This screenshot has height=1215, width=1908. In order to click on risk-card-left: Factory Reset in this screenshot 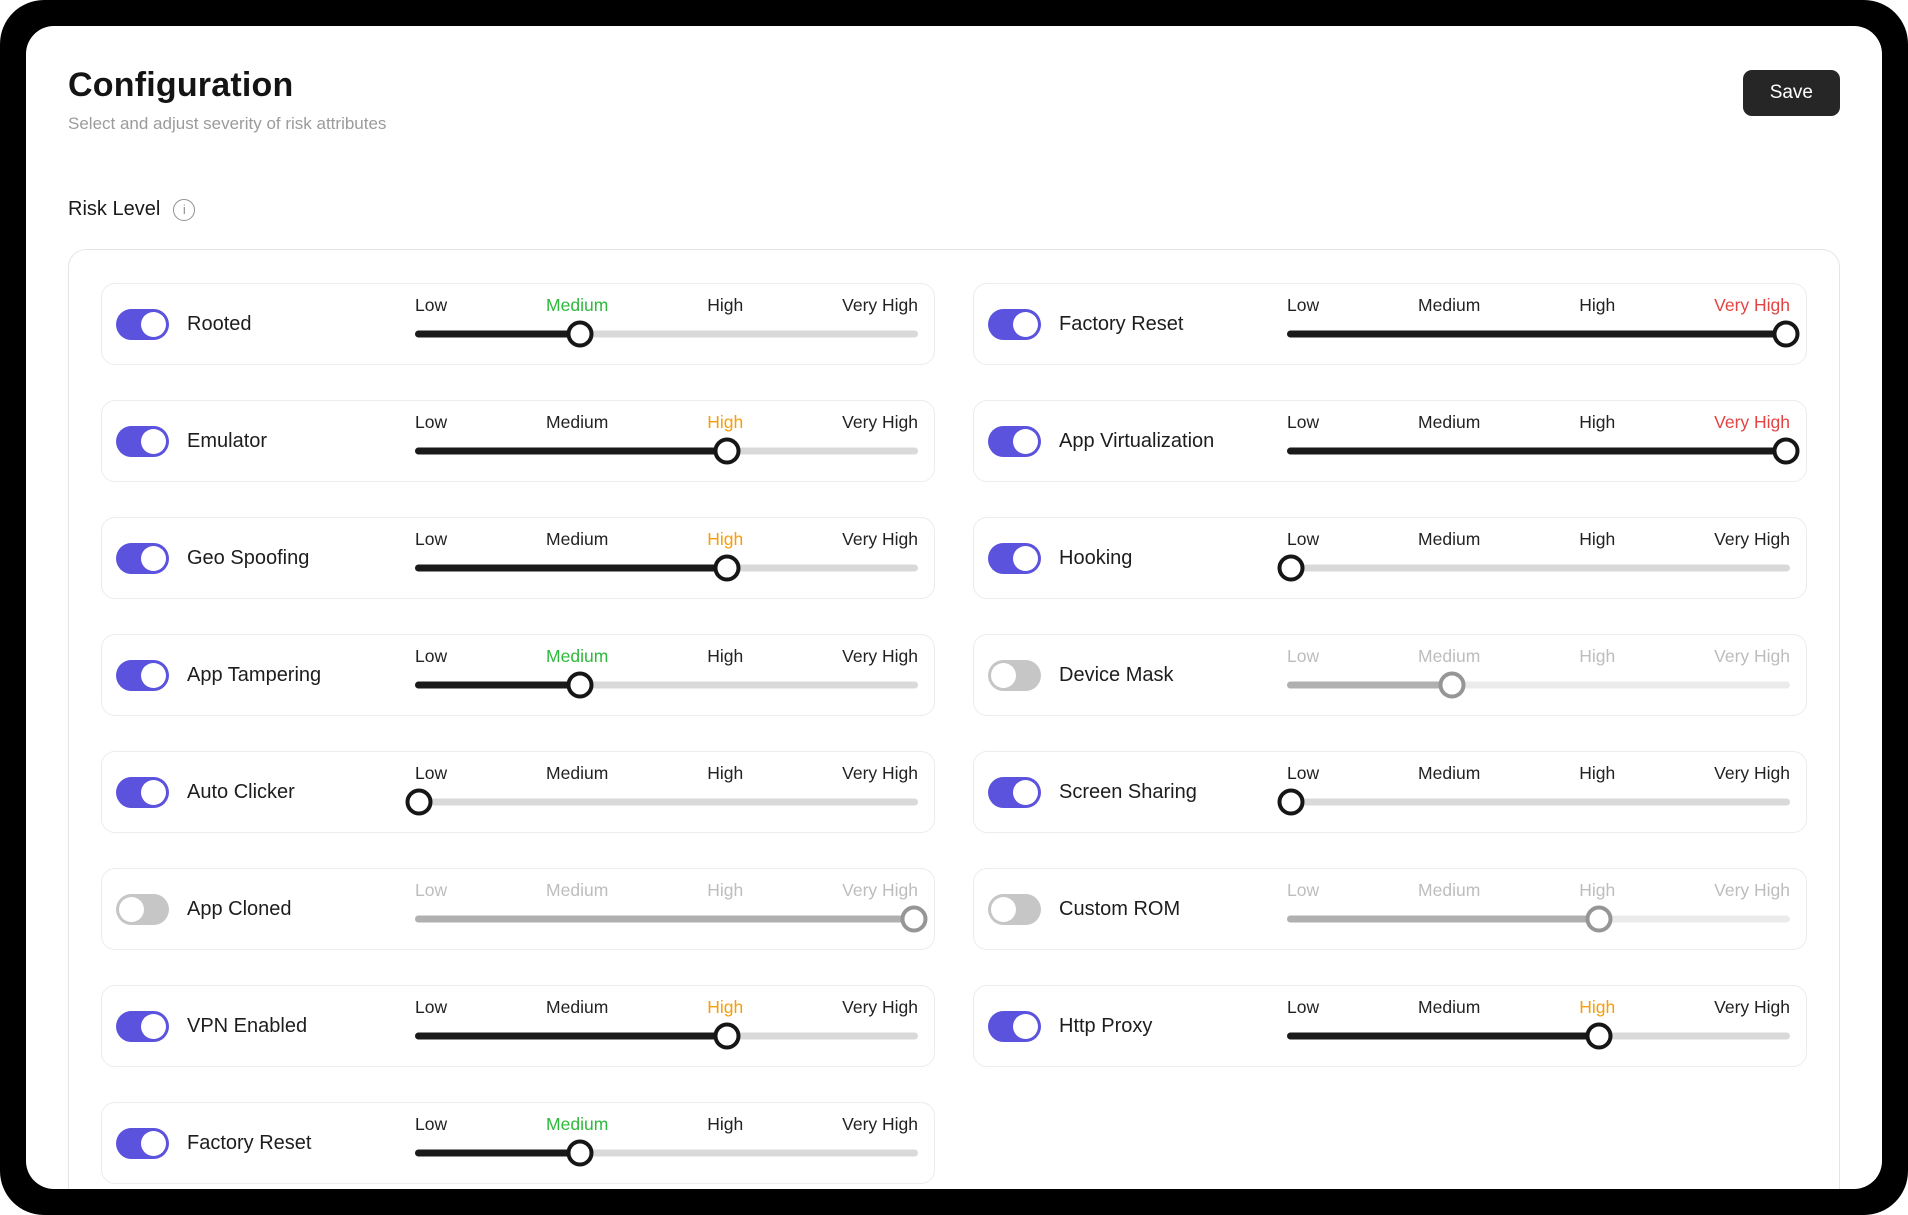, I will do `click(265, 1143)`.